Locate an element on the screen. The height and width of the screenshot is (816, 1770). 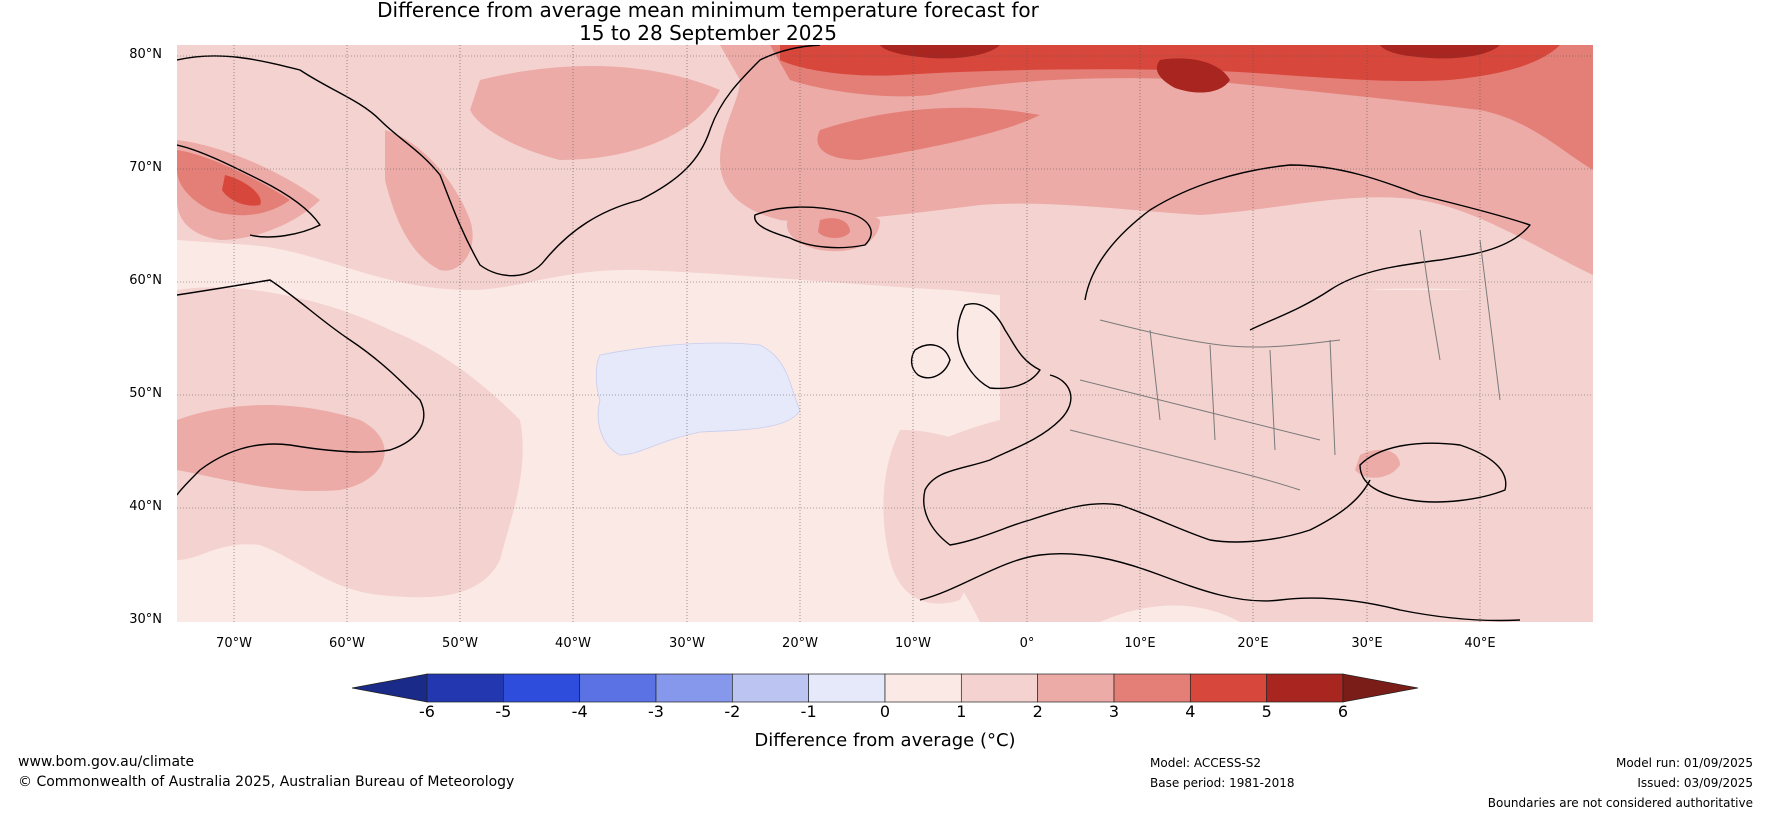
anomaly-band-2-3-nova-scotia is located at coordinates (281, 448).